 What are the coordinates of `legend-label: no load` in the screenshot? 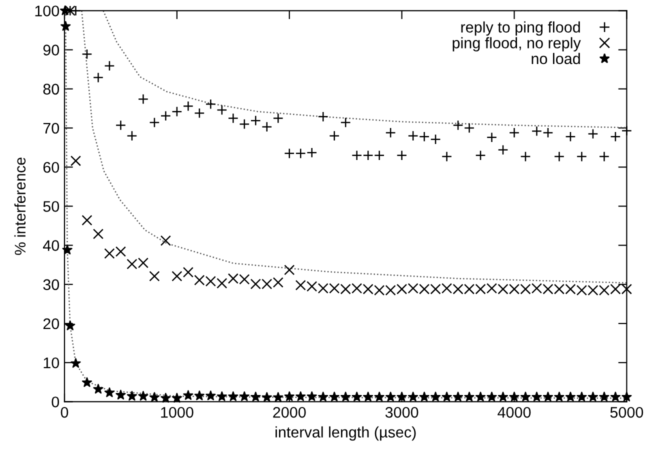 It's located at (556, 58).